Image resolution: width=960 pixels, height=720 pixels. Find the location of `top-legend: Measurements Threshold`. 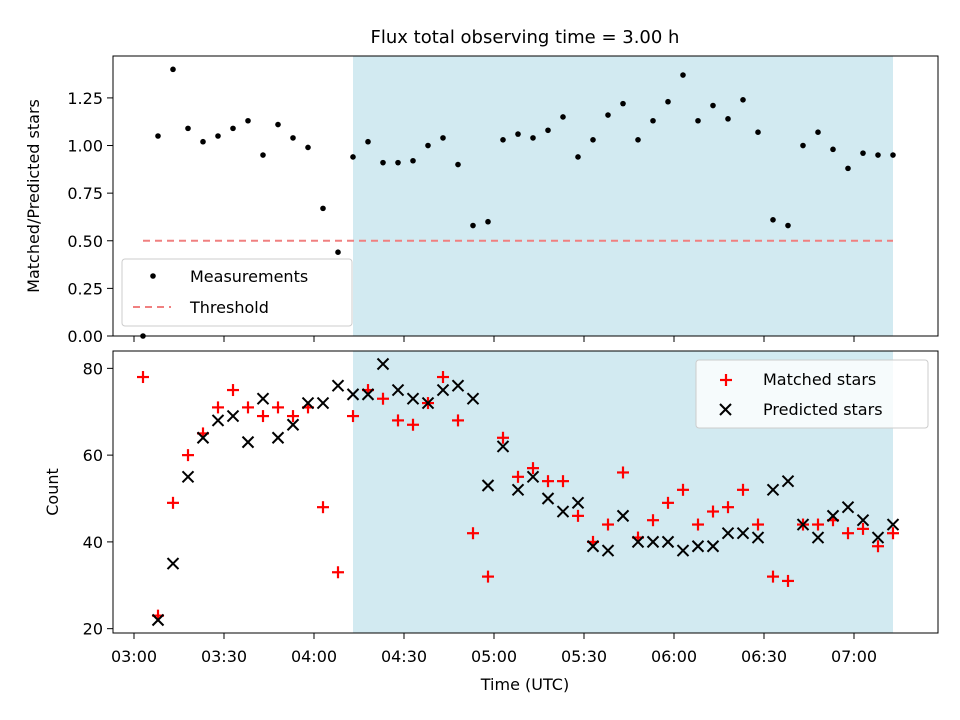

top-legend: Measurements Threshold is located at coordinates (237, 292).